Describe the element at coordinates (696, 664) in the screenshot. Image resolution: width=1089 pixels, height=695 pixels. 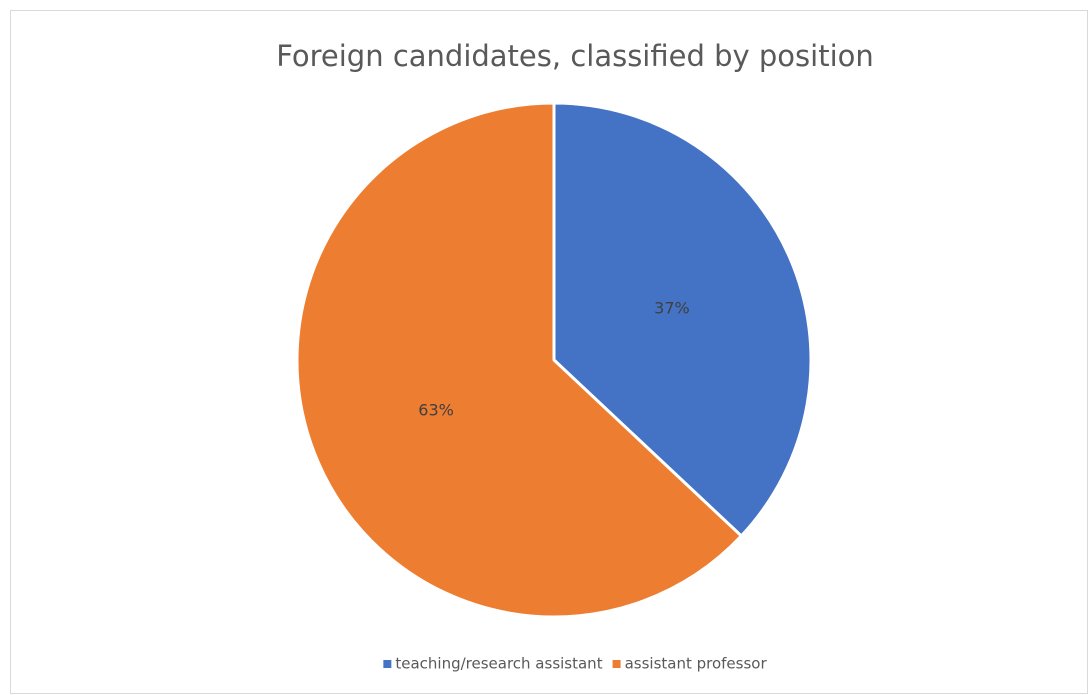
I see `legend-label: assistant professor` at that location.